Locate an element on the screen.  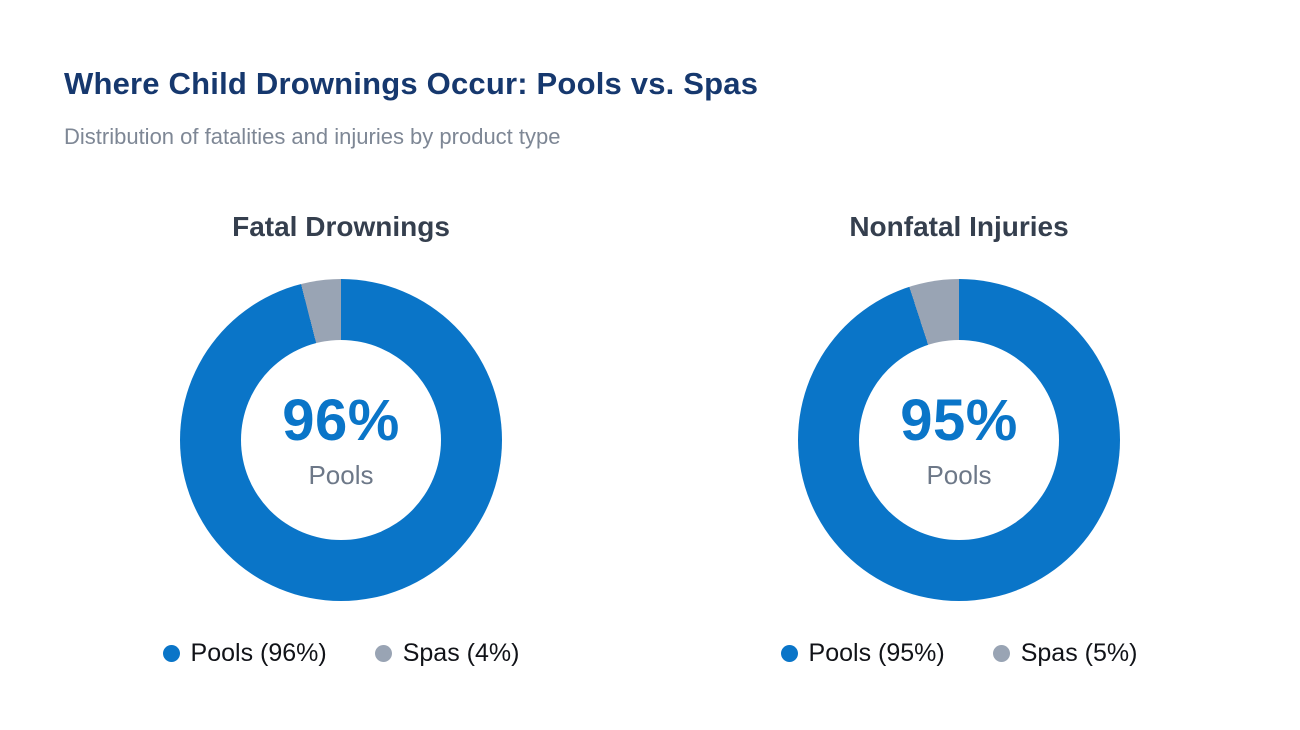
legend-item-pools: Pools (96%) is located at coordinates (244, 652).